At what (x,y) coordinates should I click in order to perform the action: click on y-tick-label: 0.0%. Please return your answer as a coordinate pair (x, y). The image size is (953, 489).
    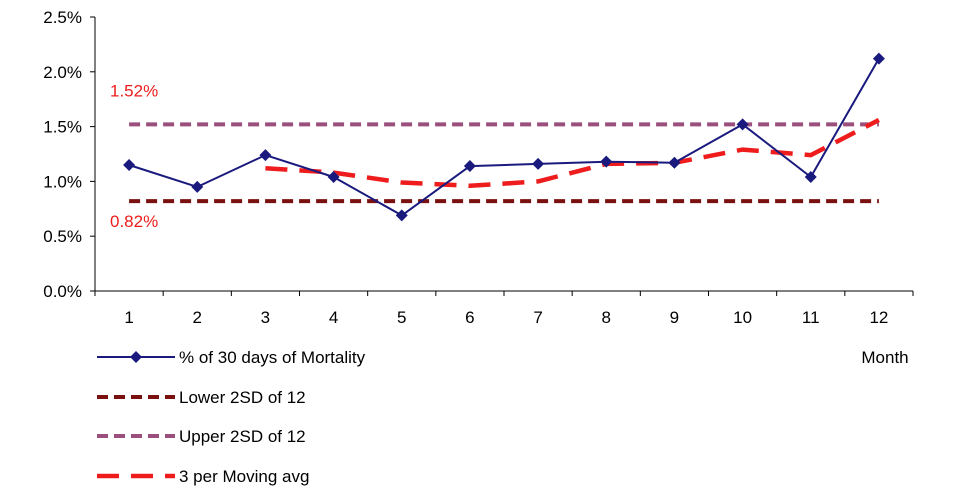
    Looking at the image, I should click on (62, 291).